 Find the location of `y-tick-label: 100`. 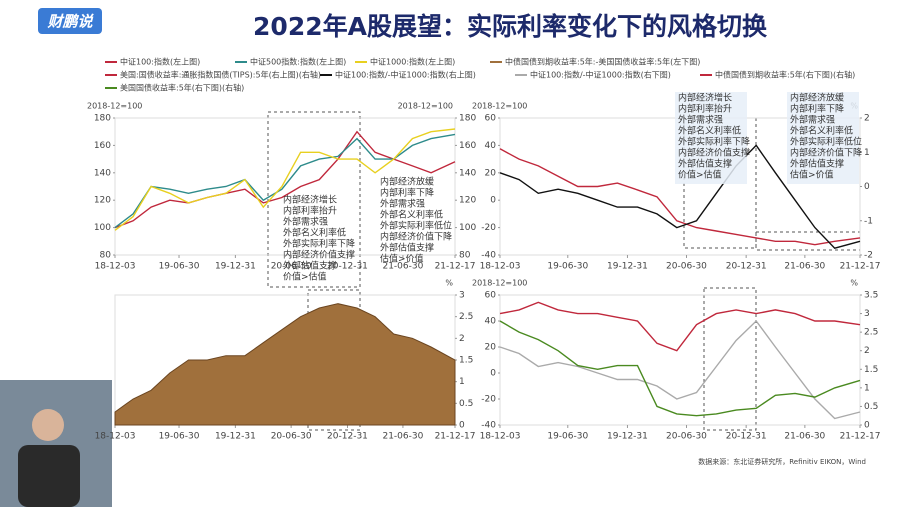

y-tick-label: 100 is located at coordinates (102, 228).